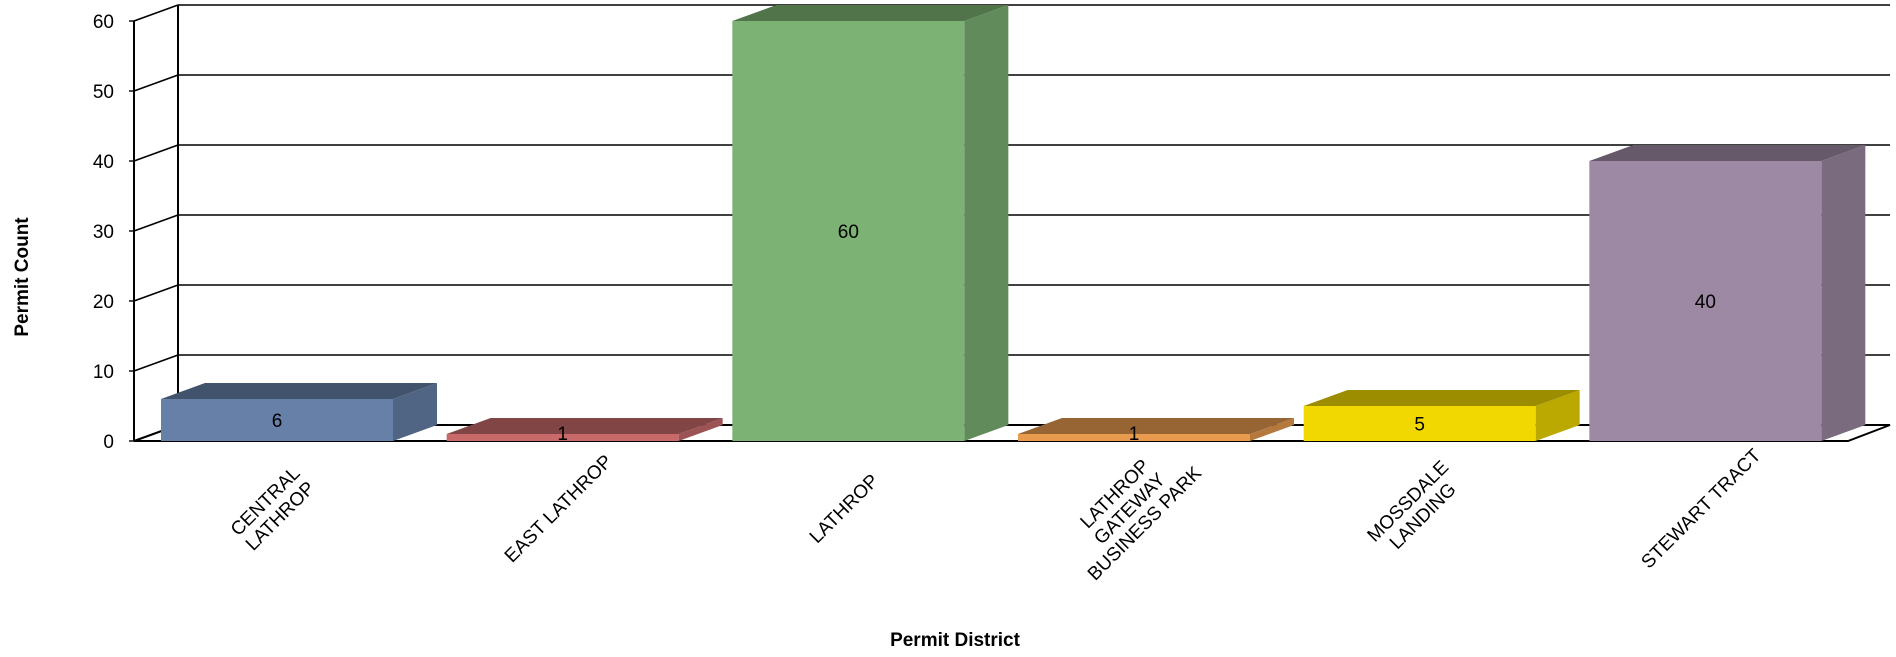 The width and height of the screenshot is (1896, 657). I want to click on y-tick-label: 20, so click(103, 302).